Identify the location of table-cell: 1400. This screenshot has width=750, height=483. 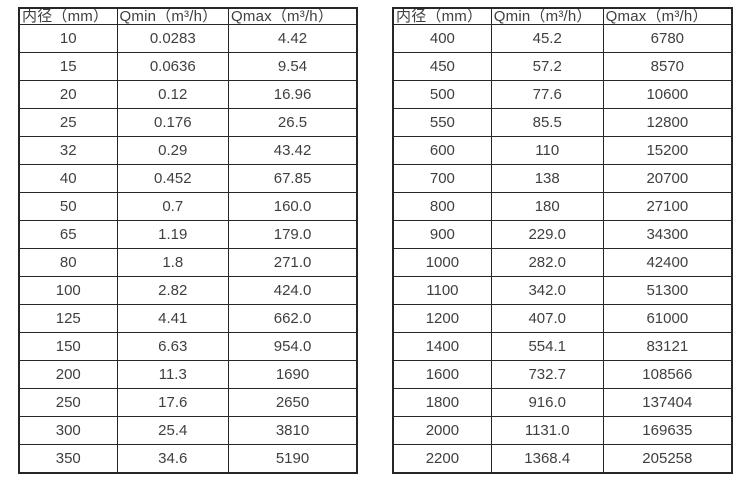
(442, 346).